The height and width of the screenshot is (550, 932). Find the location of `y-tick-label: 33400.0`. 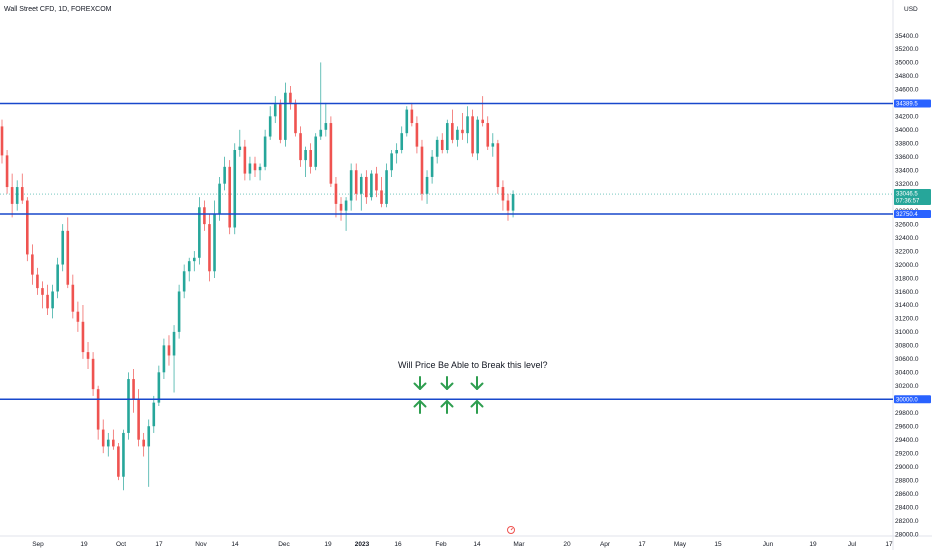

y-tick-label: 33400.0 is located at coordinates (907, 171).